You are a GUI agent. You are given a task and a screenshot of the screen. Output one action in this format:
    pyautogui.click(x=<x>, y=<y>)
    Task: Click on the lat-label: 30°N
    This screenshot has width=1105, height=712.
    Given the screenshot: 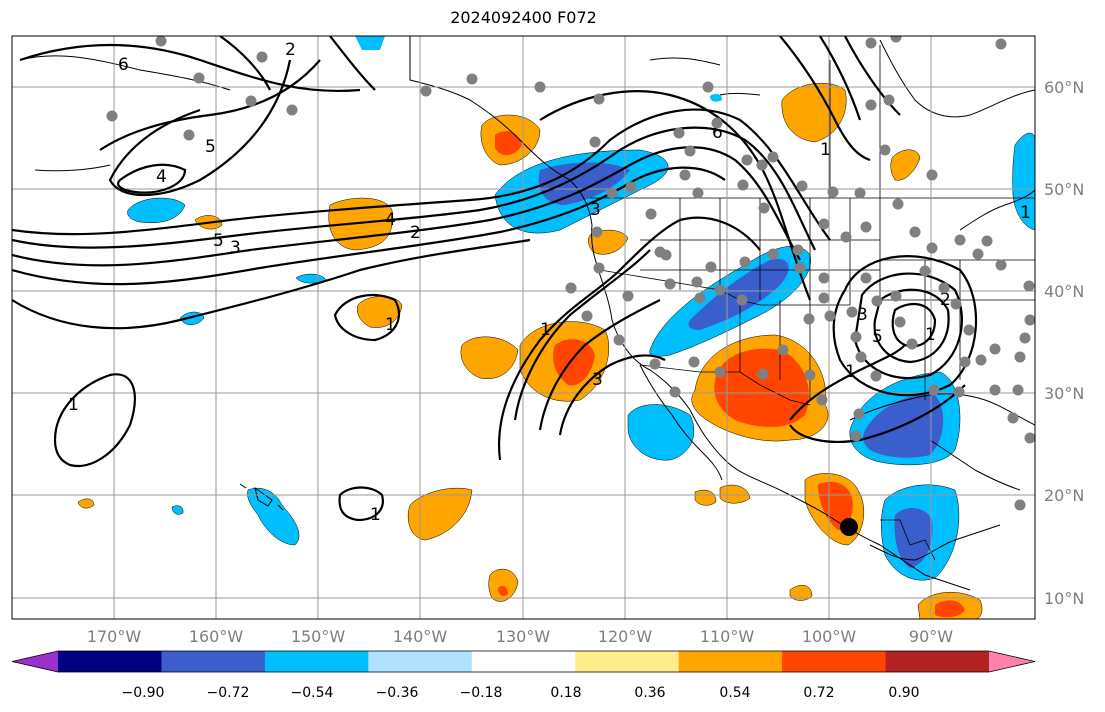 What is the action you would take?
    pyautogui.click(x=1064, y=393)
    